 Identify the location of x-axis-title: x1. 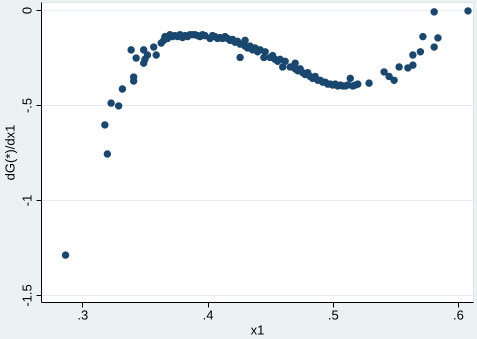
(257, 330).